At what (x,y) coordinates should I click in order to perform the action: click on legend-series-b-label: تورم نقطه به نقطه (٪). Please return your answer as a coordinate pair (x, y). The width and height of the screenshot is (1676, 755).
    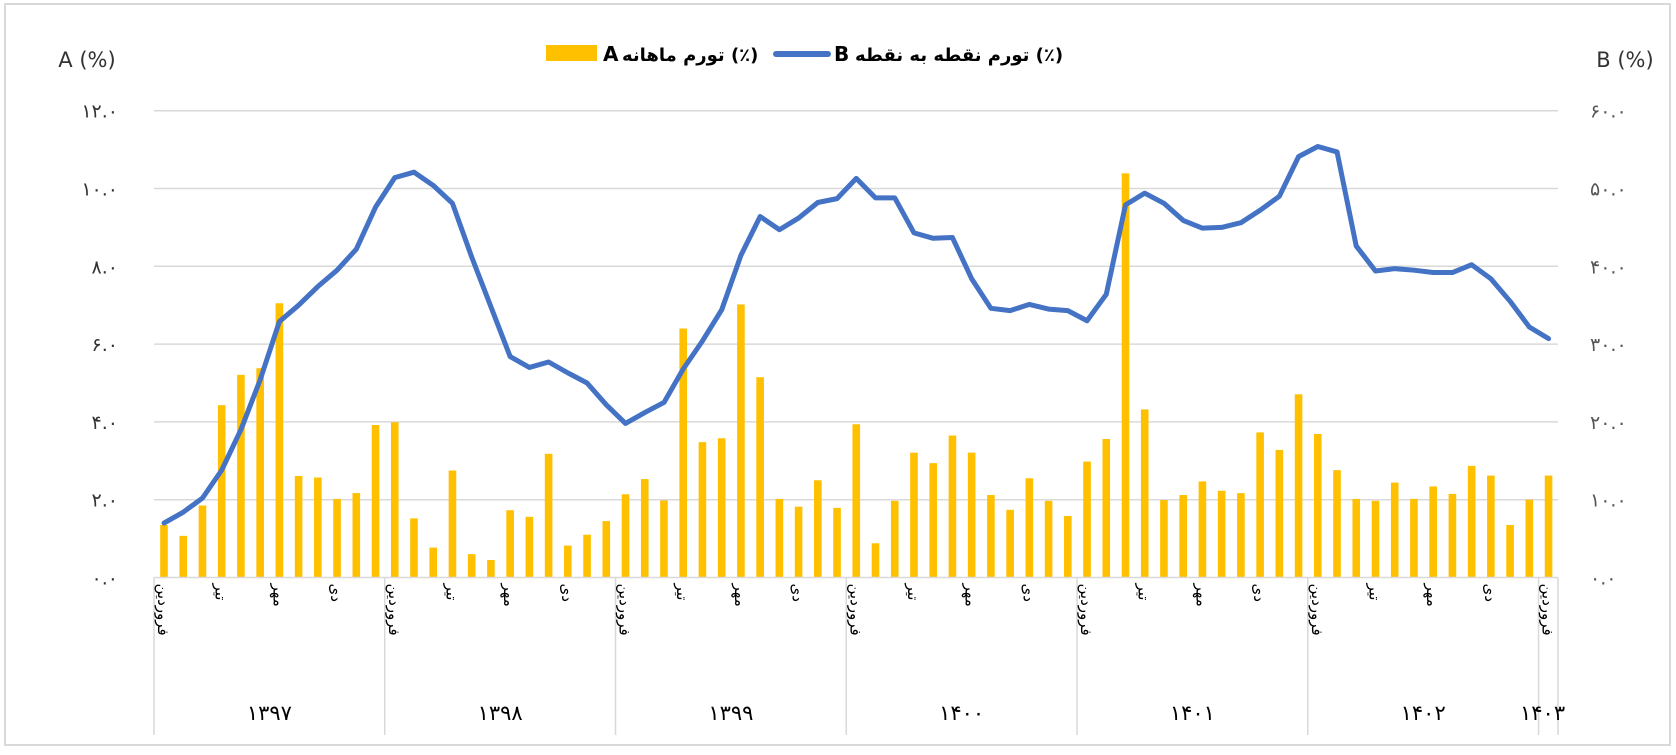
    Looking at the image, I should click on (959, 55).